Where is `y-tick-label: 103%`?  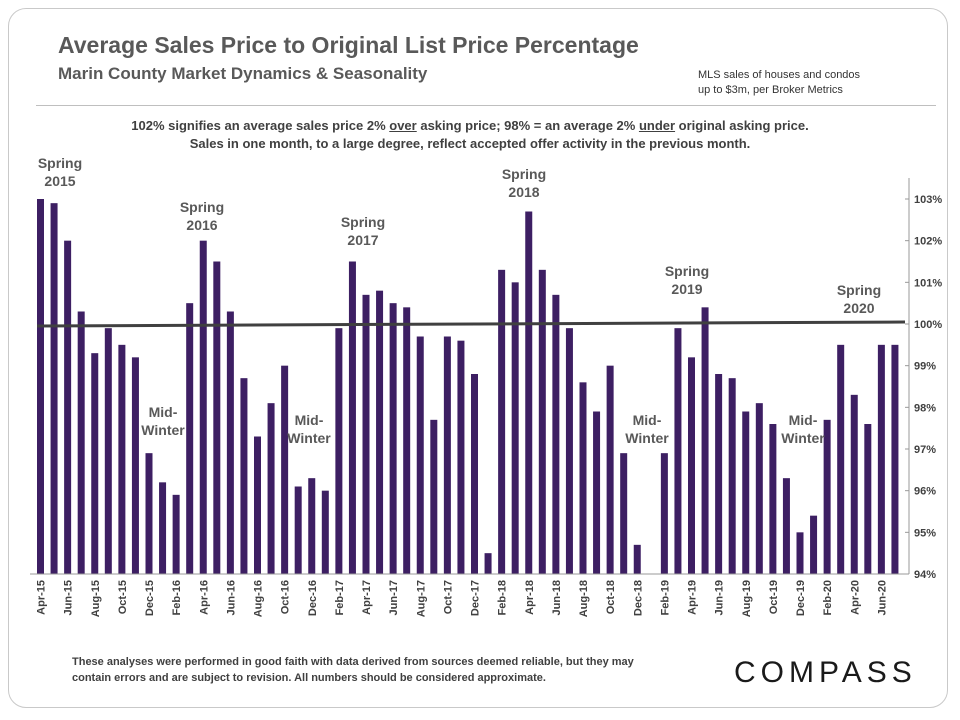
y-tick-label: 103% is located at coordinates (928, 200).